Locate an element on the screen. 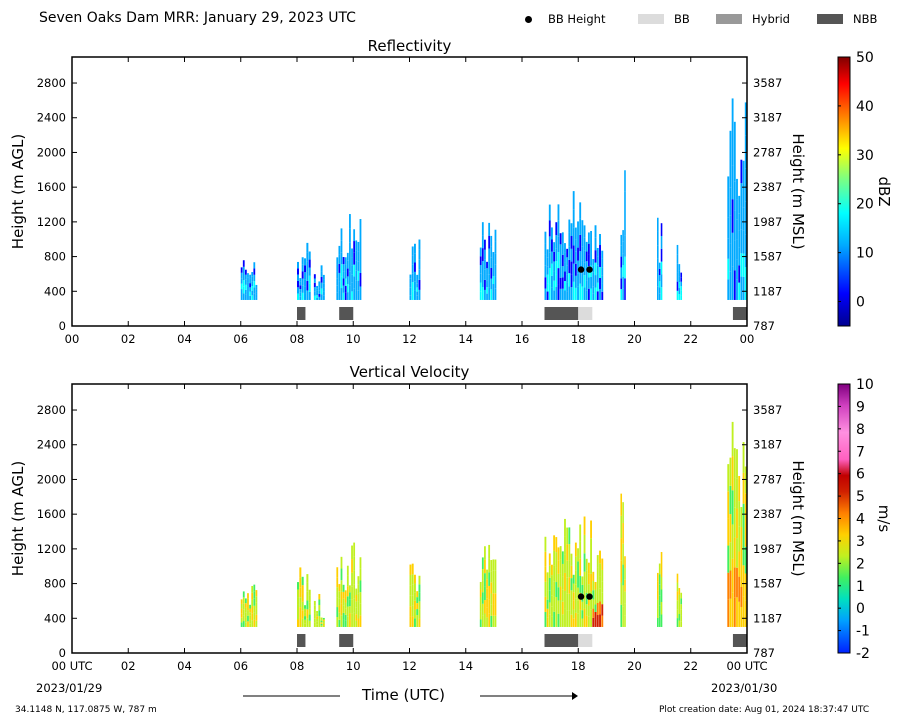  reflectivity-x-tick-label: 20 is located at coordinates (634, 339).